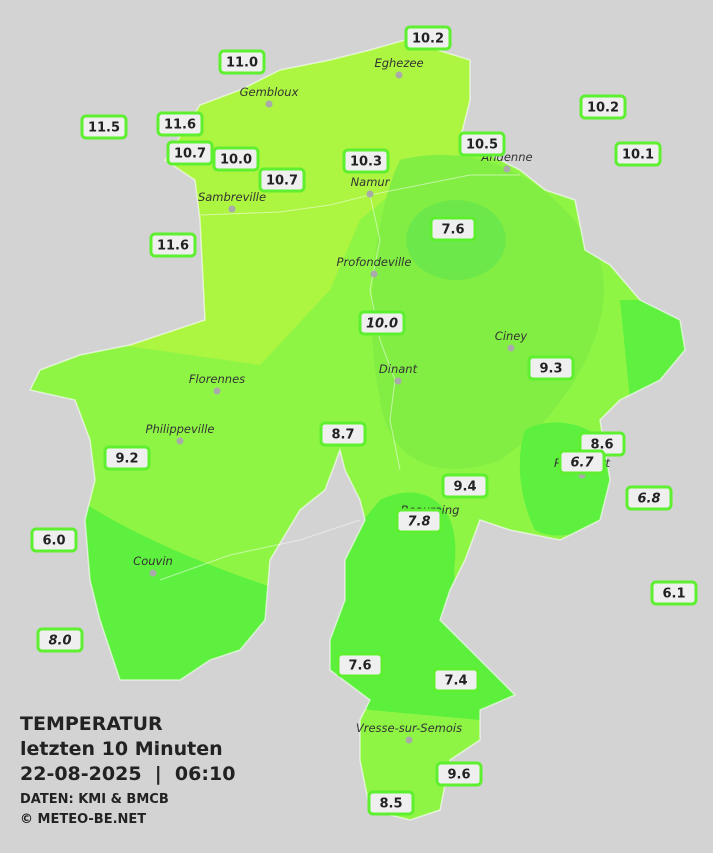 Image resolution: width=713 pixels, height=853 pixels. I want to click on station: 10.3, so click(366, 161).